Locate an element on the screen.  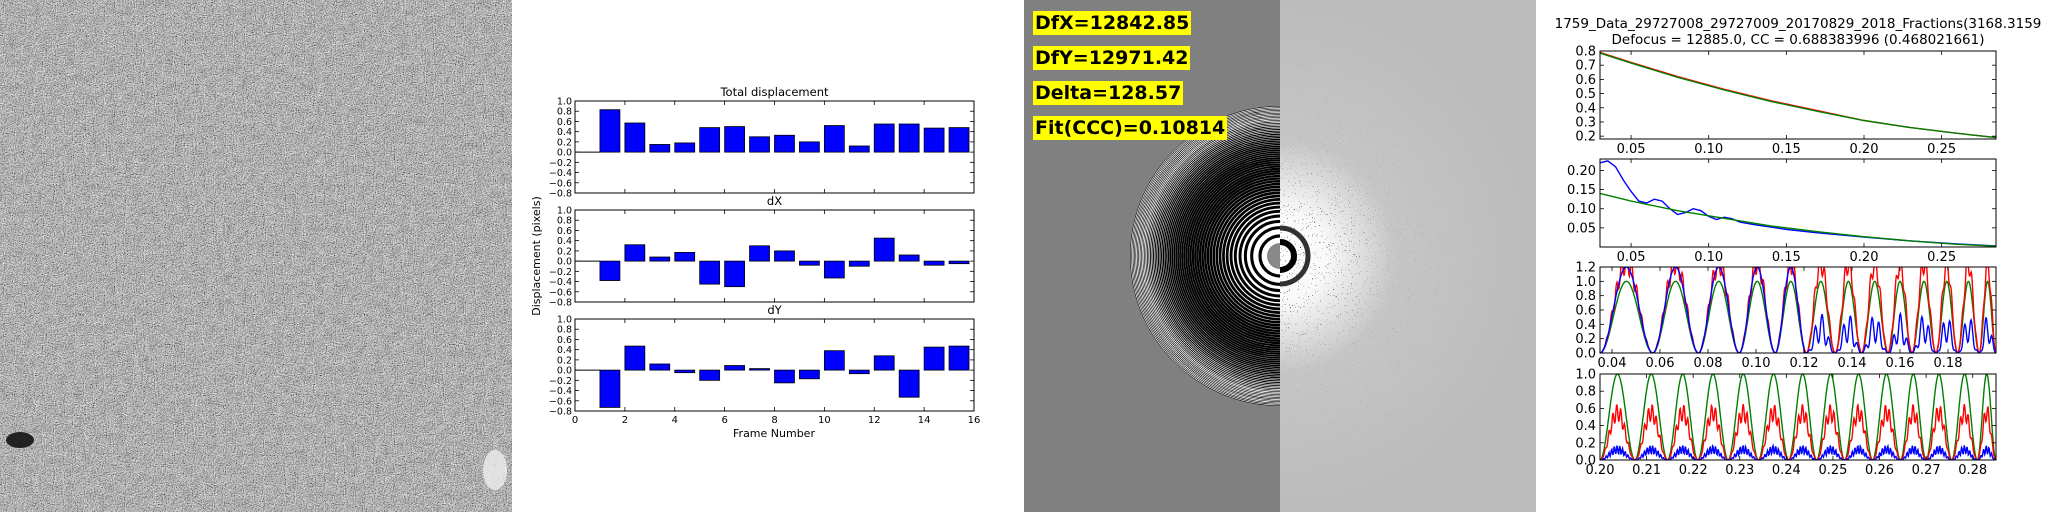
subplot-title: dY is located at coordinates (774, 310).